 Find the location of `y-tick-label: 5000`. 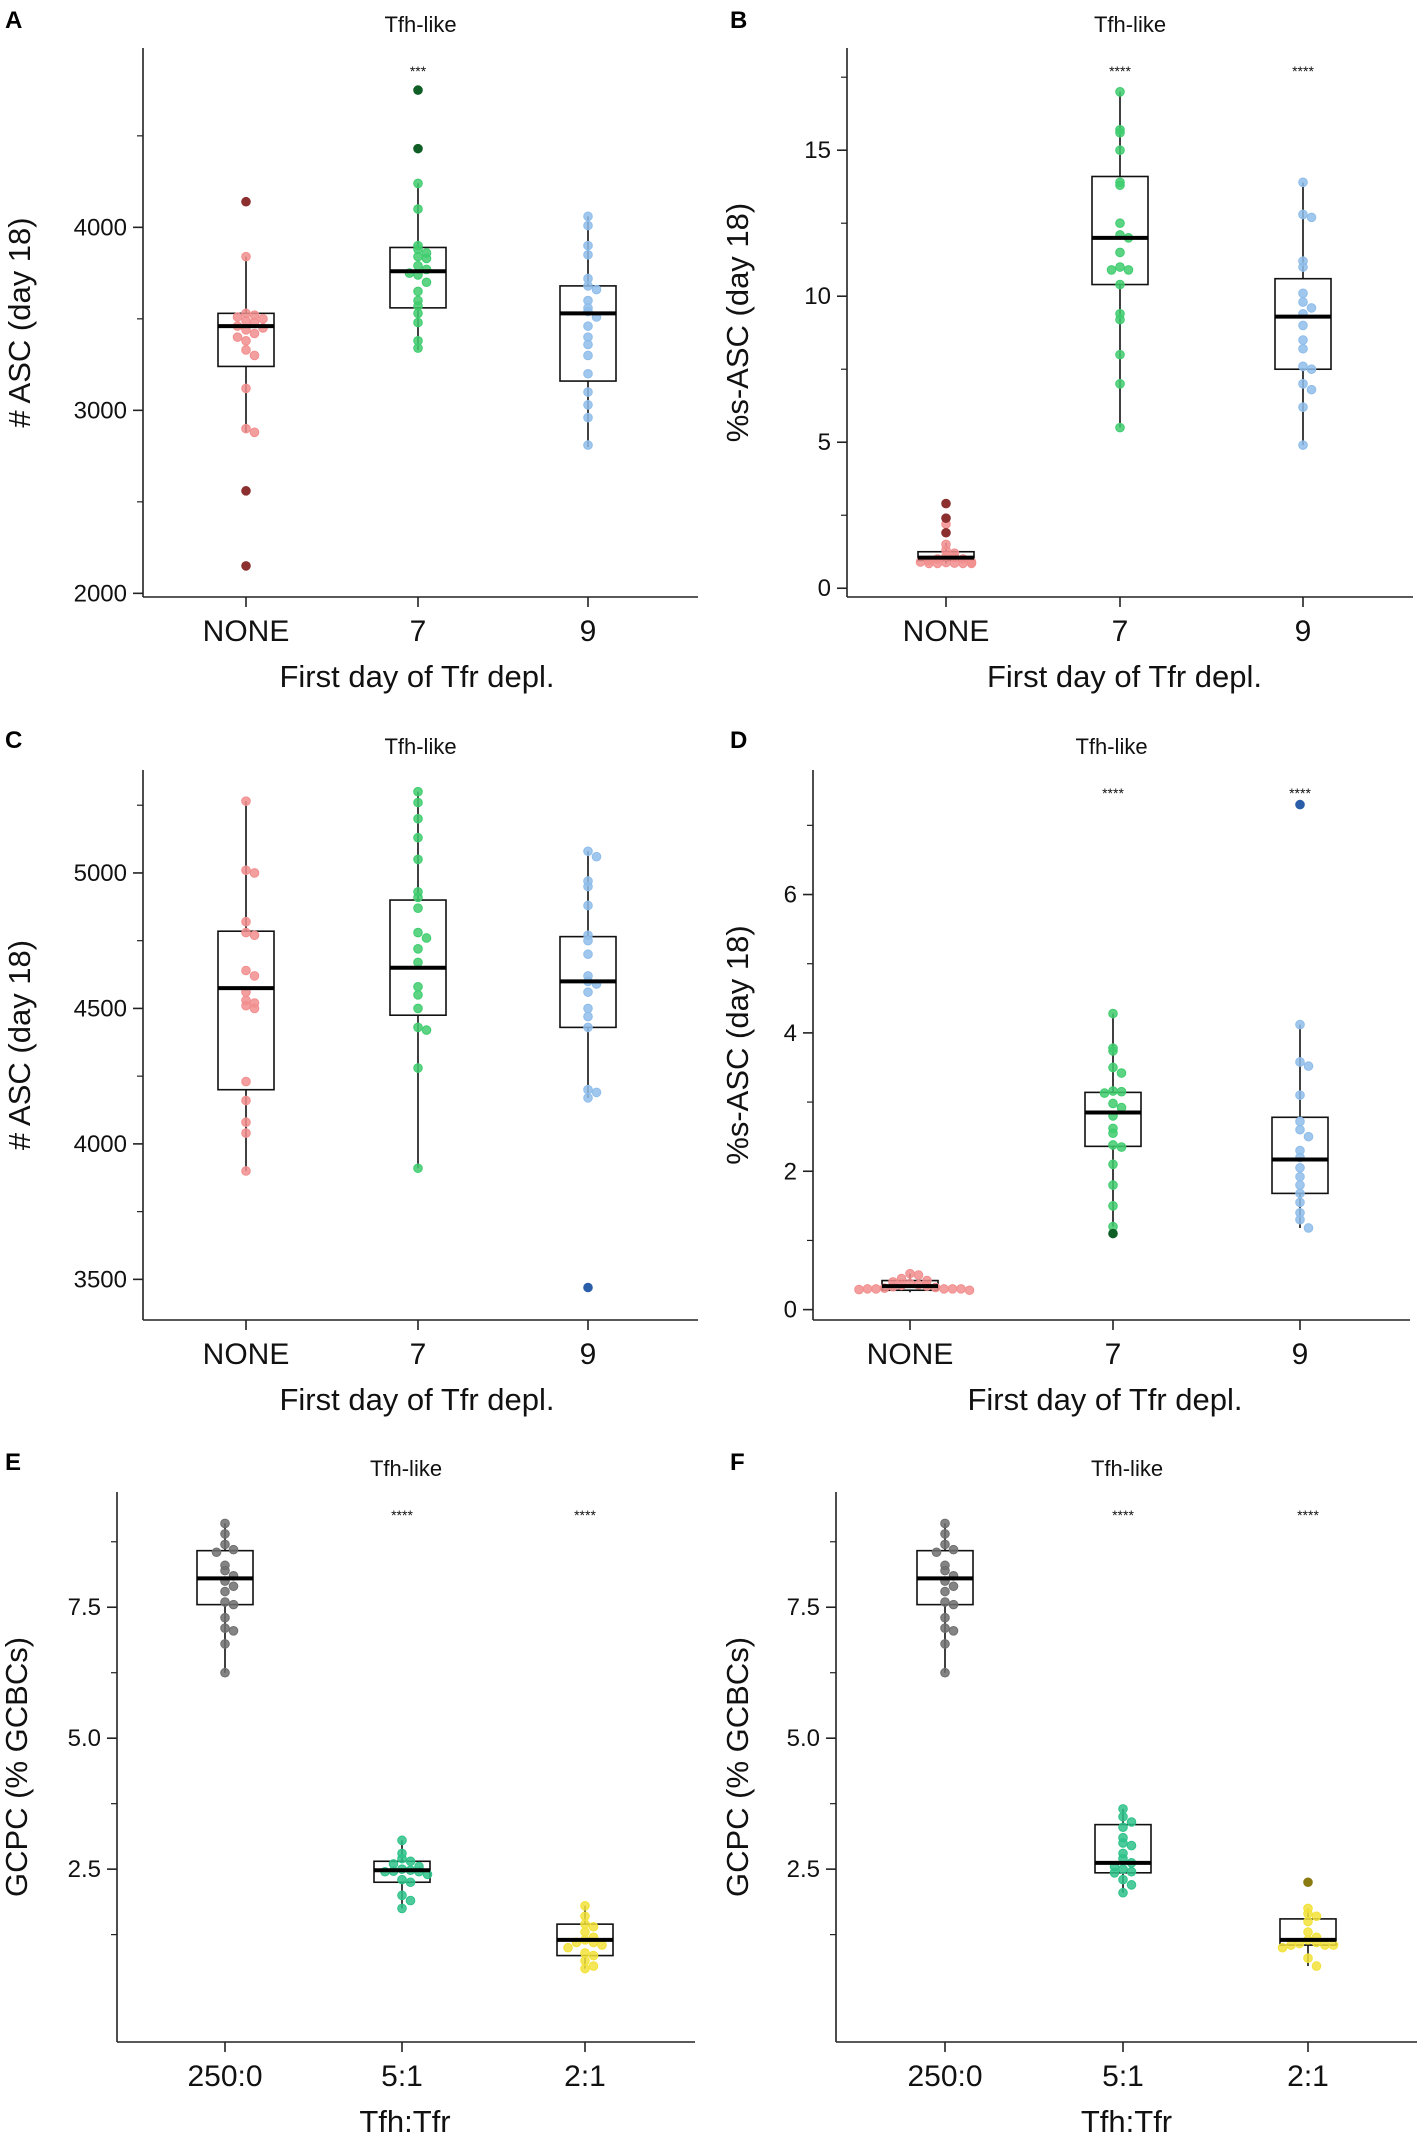

y-tick-label: 5000 is located at coordinates (100, 873).